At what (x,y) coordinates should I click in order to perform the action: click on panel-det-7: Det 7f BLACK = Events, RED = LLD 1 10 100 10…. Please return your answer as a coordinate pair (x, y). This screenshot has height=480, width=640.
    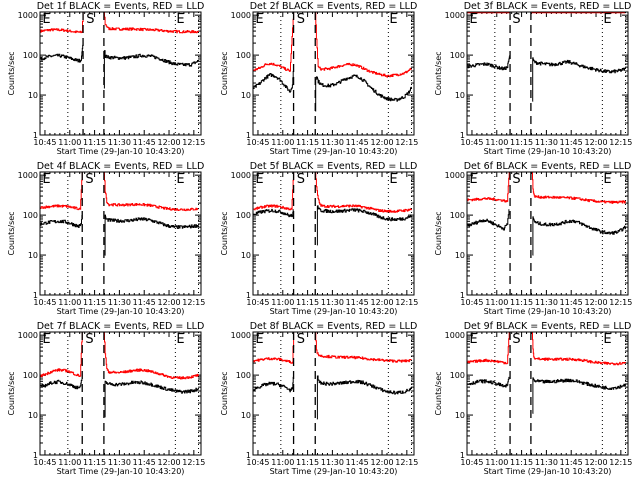
    Looking at the image, I should click on (106, 398).